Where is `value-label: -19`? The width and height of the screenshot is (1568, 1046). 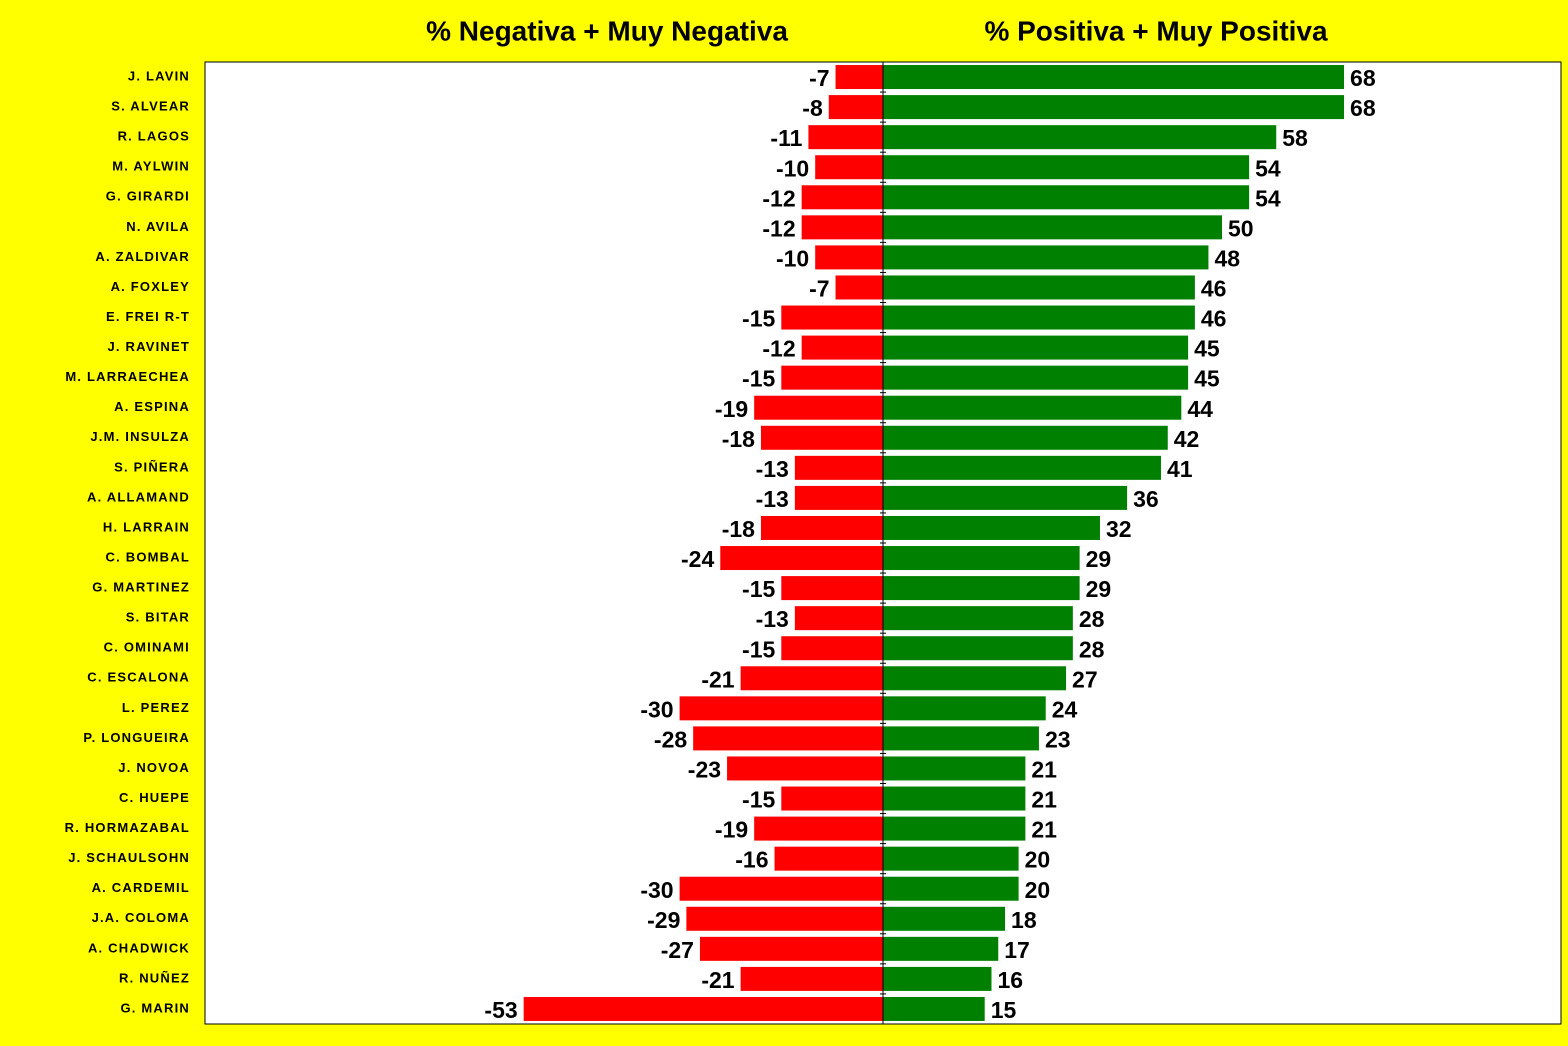
value-label: -19 is located at coordinates (731, 409).